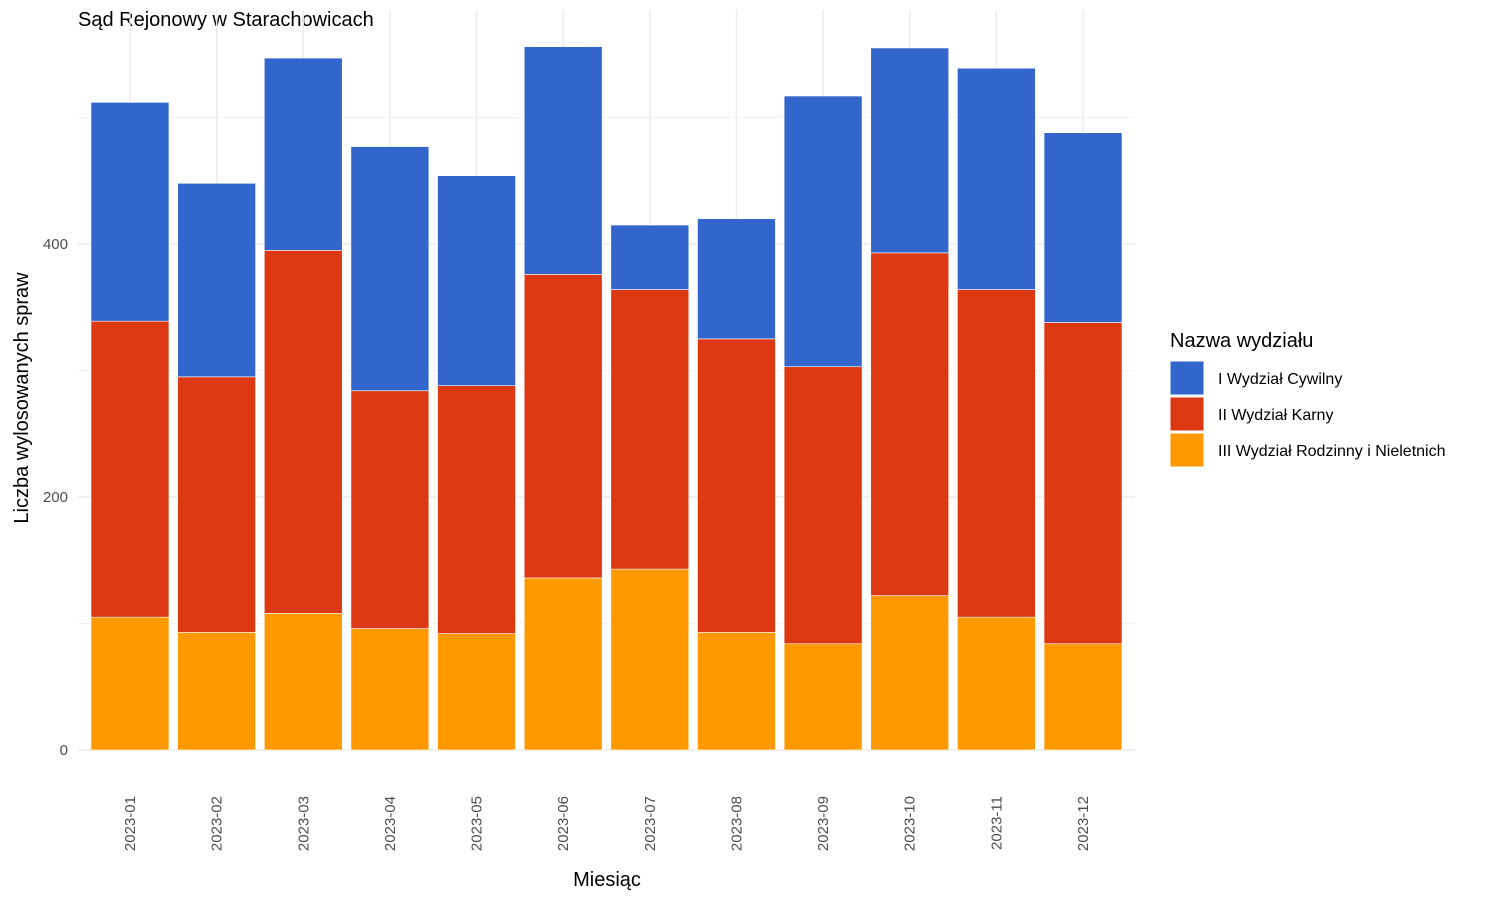  I want to click on bar-segment-2023-08-s1, so click(736, 485).